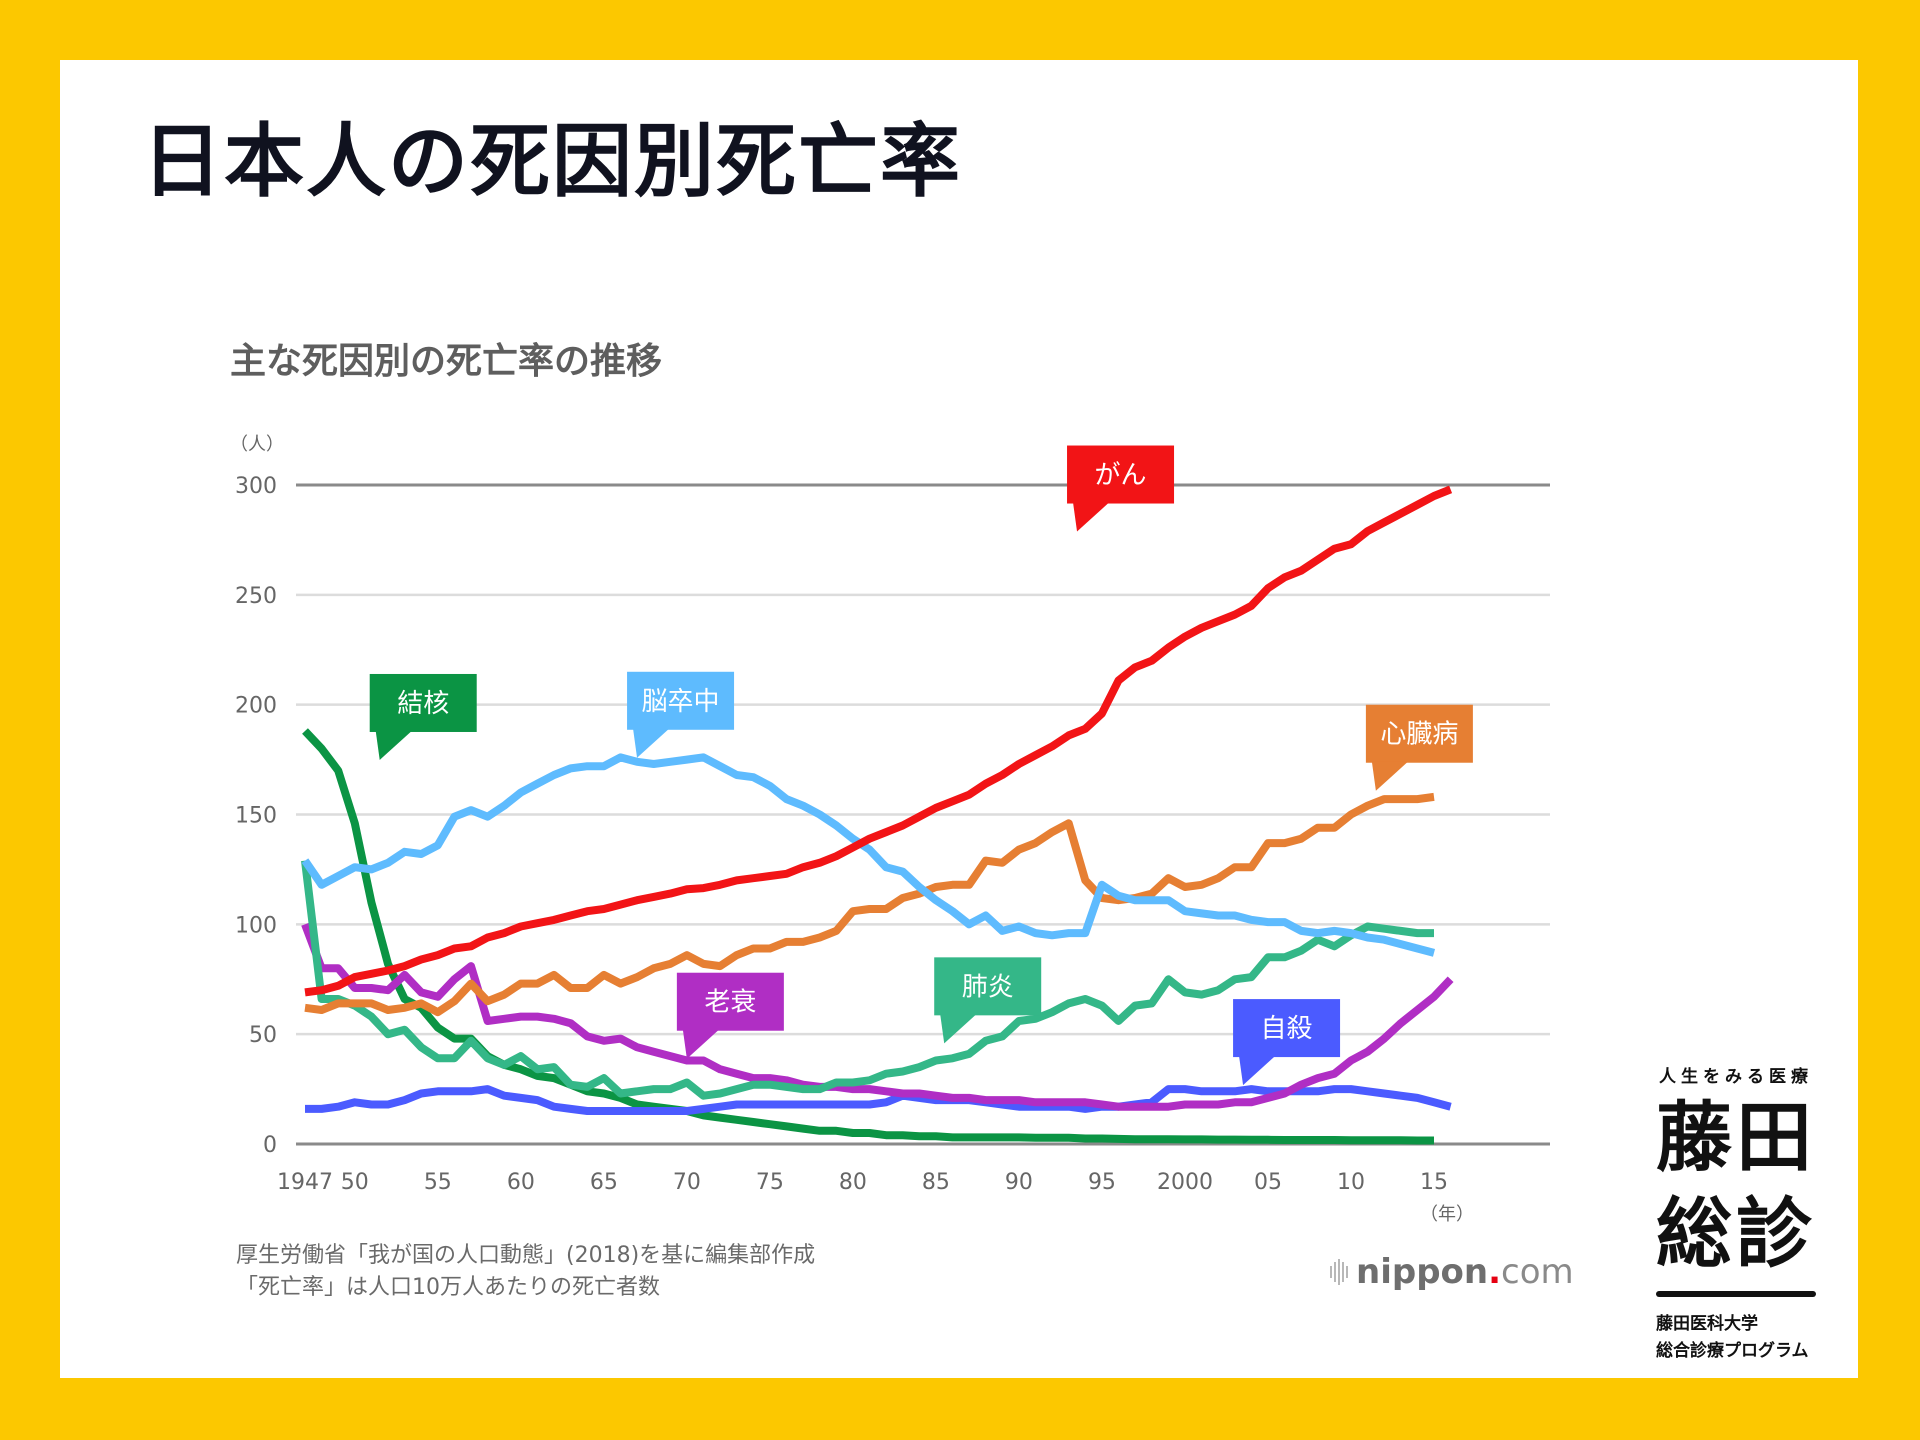 The width and height of the screenshot is (1920, 1440). I want to click on x-tick-label: 15, so click(1434, 1182).